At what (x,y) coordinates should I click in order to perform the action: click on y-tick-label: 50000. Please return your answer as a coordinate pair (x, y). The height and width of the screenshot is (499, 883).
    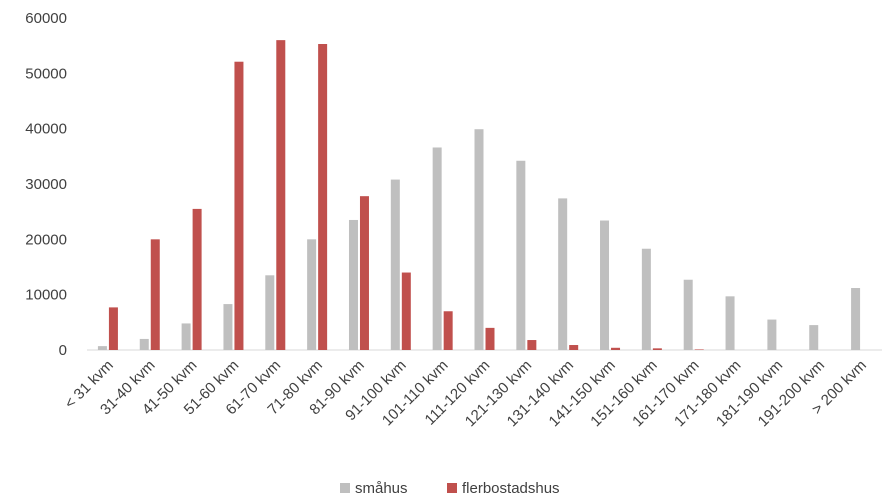
    Looking at the image, I should click on (46, 73).